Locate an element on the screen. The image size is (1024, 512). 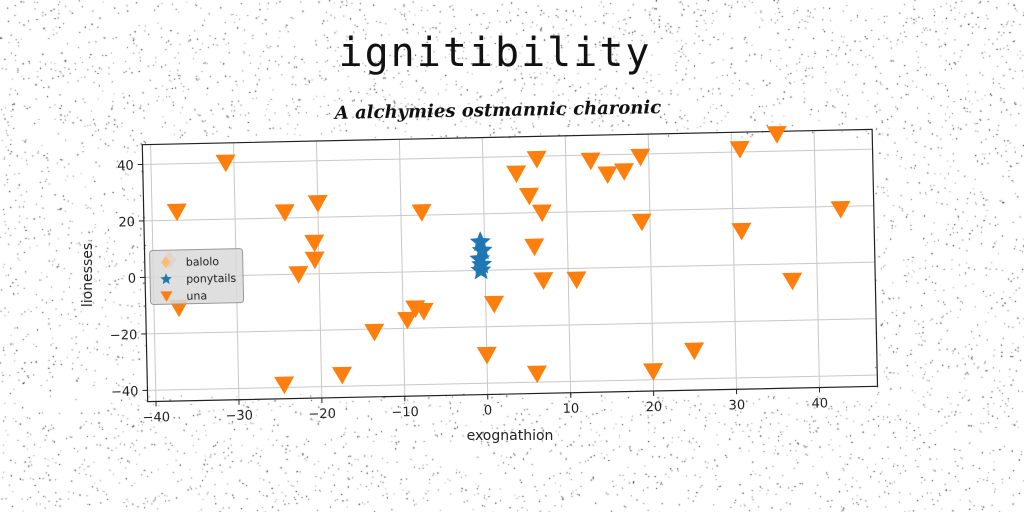
y-tick-label: −40 is located at coordinates (125, 393).